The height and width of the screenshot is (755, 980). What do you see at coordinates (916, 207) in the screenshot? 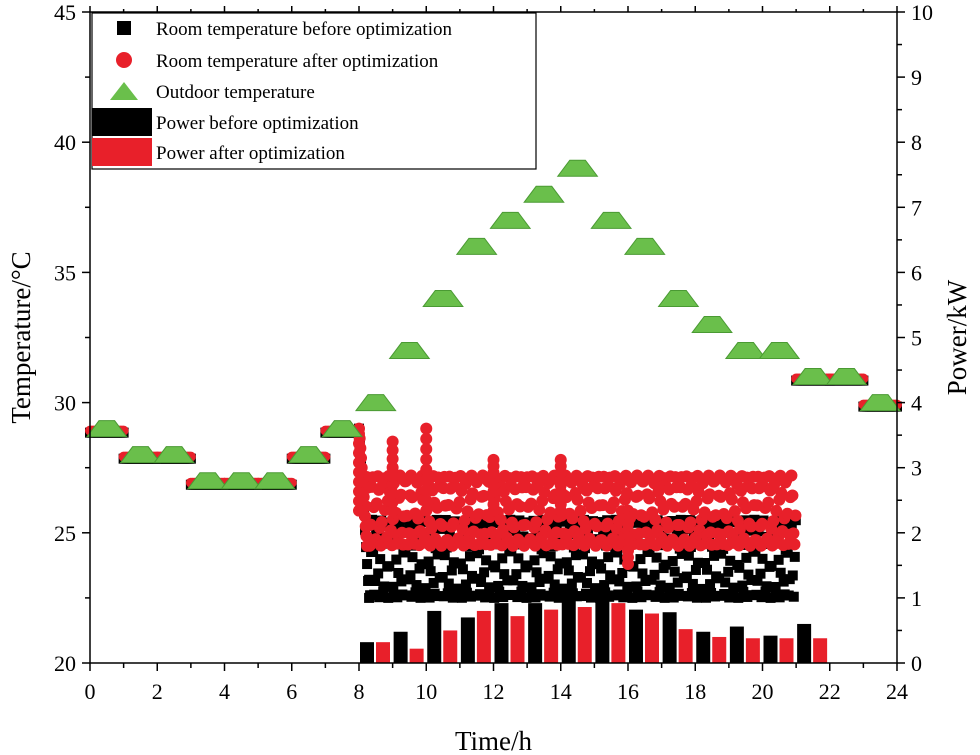
I see `y-right-tick-label: 7` at bounding box center [916, 207].